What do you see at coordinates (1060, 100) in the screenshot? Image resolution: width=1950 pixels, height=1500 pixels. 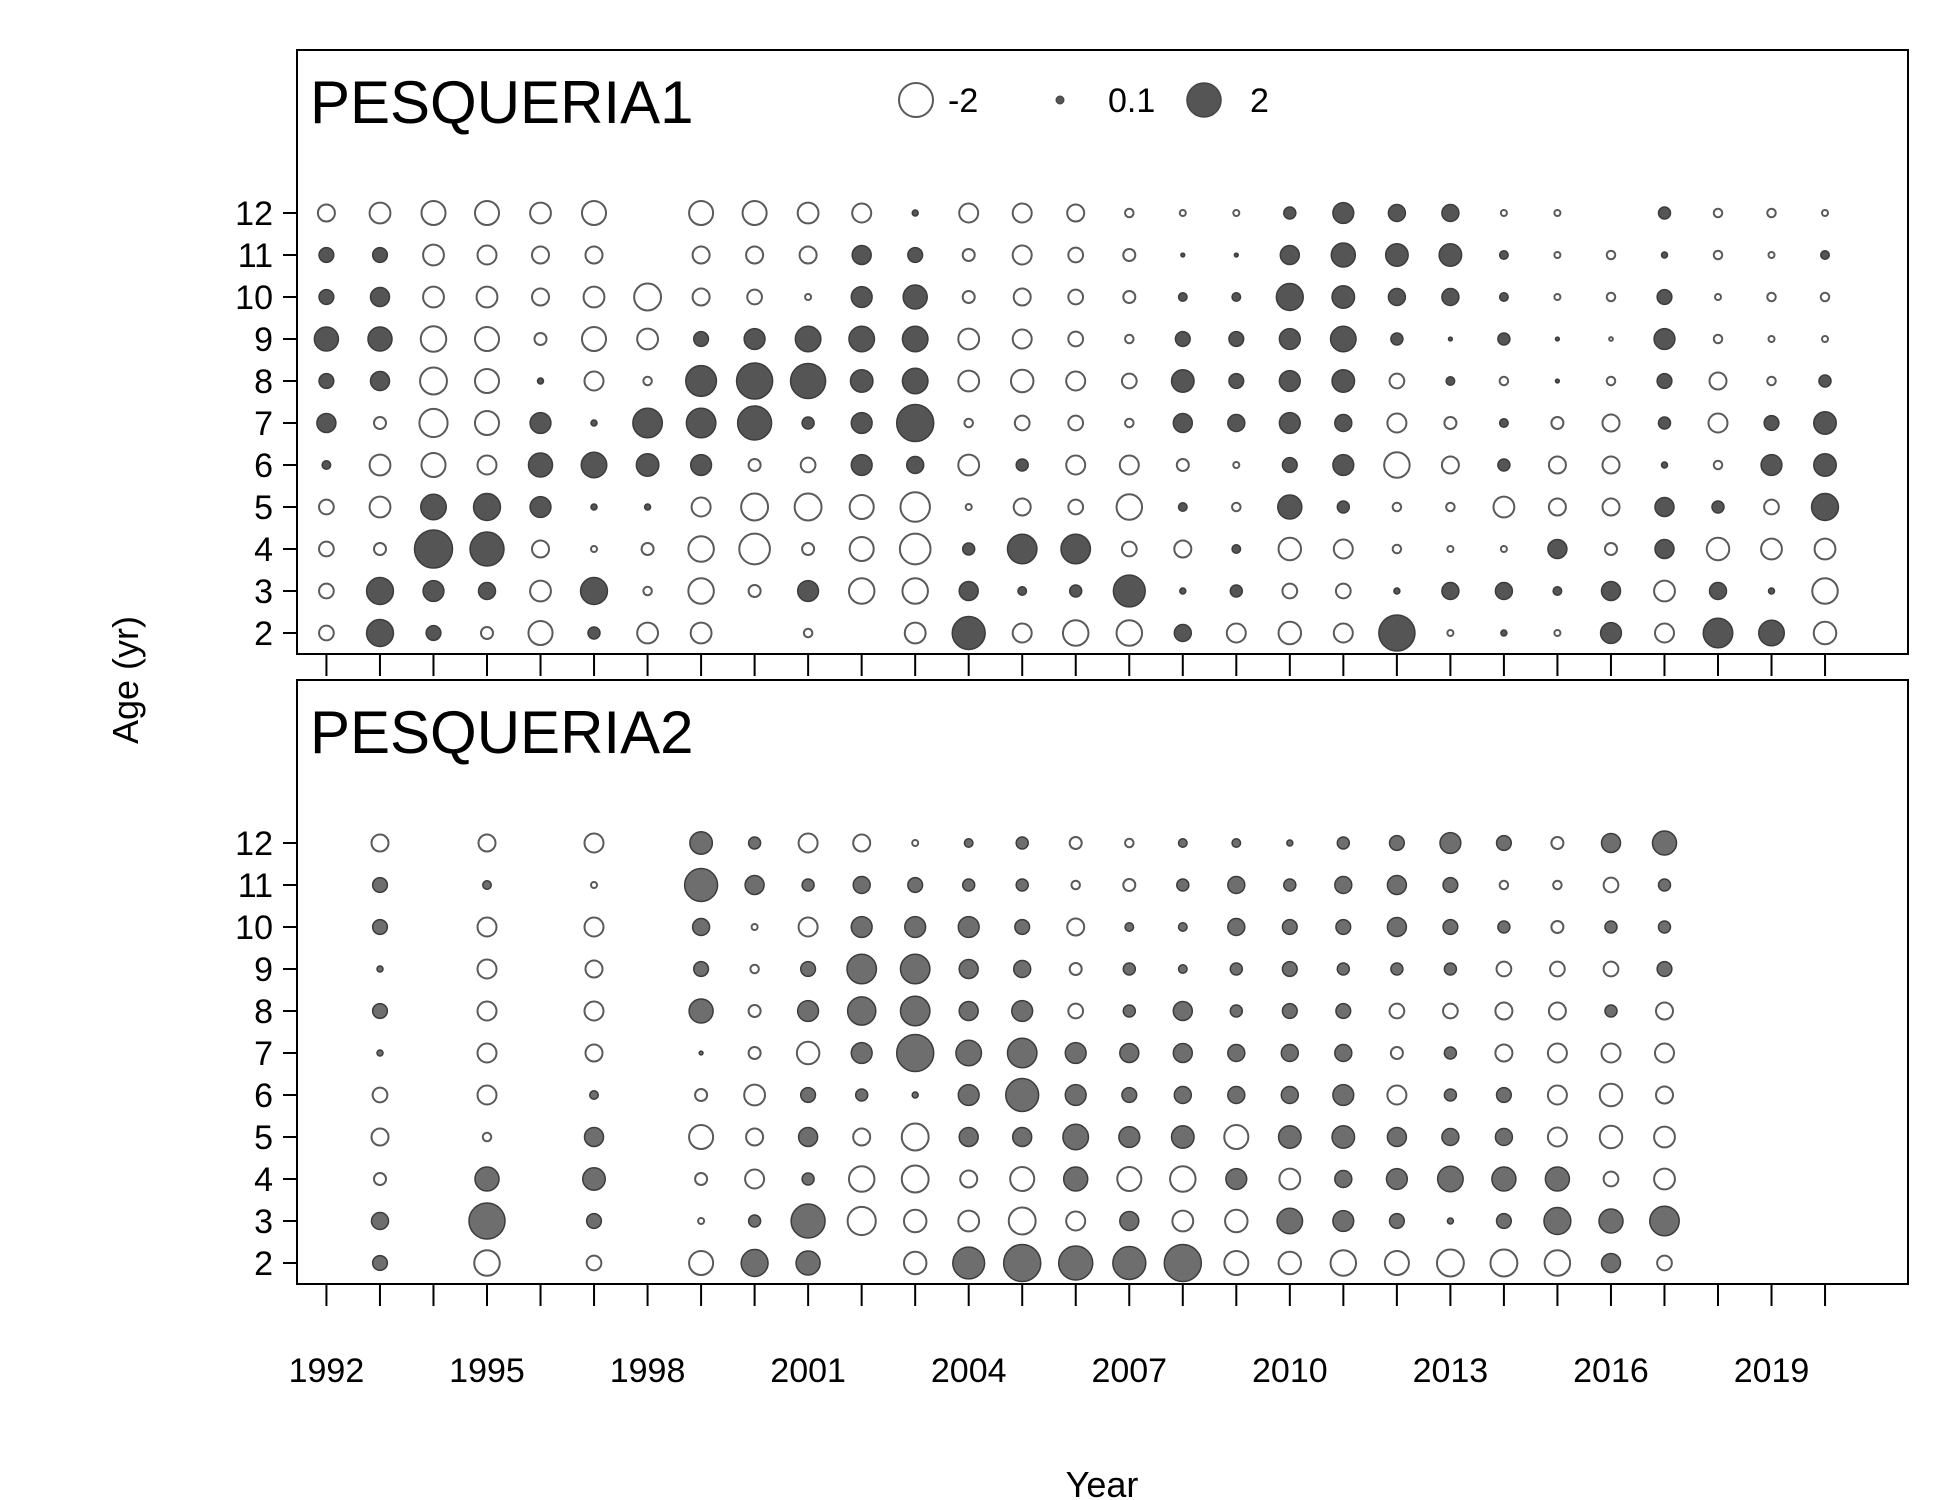 I see `legend-symbol-small` at bounding box center [1060, 100].